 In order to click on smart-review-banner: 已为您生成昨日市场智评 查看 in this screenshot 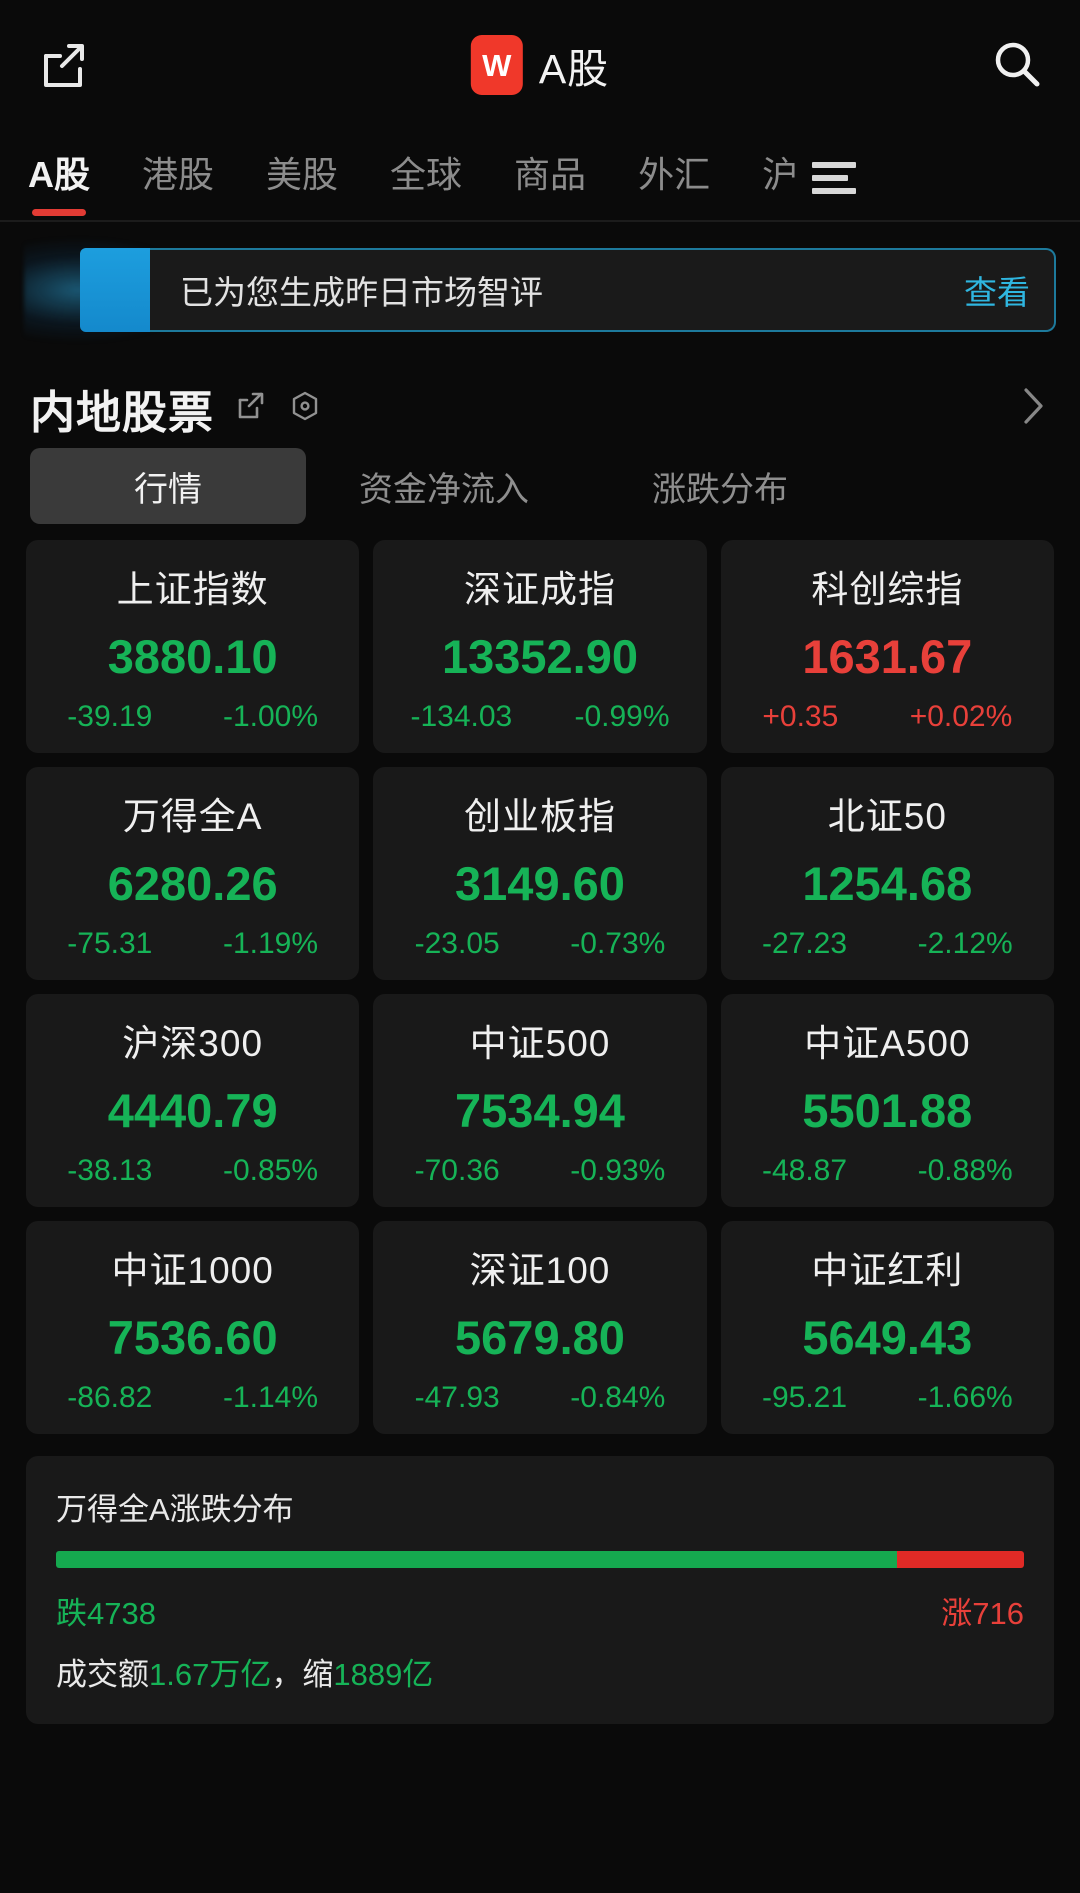, I will do `click(540, 282)`.